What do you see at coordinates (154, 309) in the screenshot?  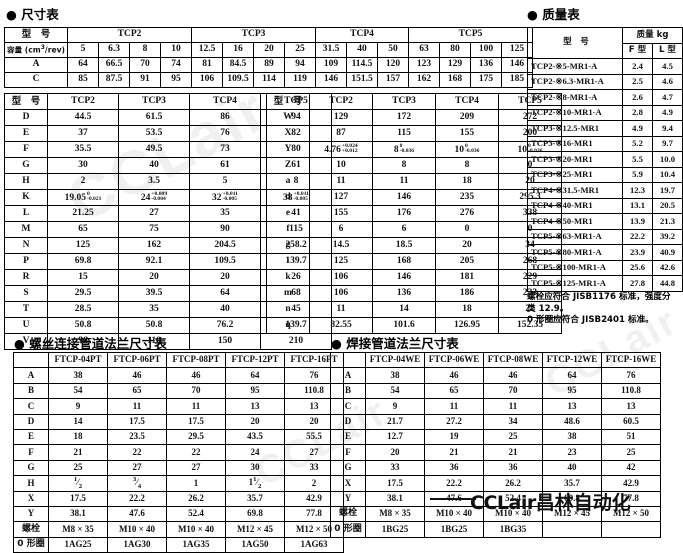 I see `table-cell: 35` at bounding box center [154, 309].